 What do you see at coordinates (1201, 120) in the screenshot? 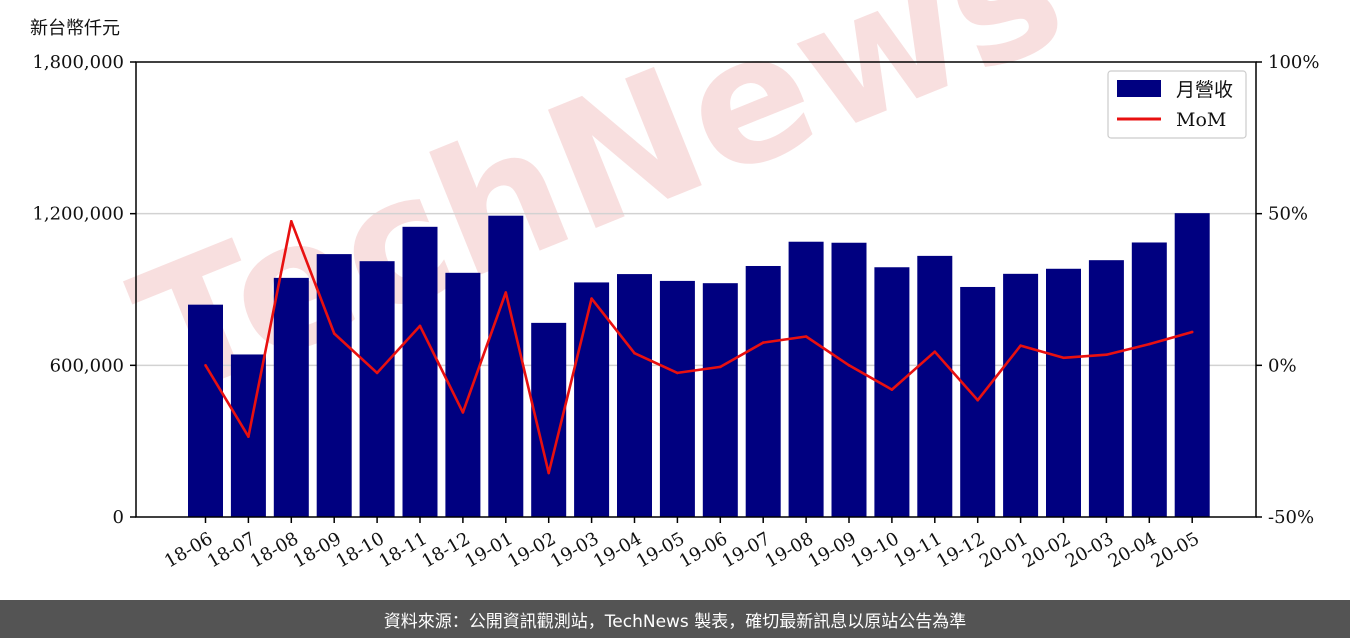
I see `legend-label-mom: MoM` at bounding box center [1201, 120].